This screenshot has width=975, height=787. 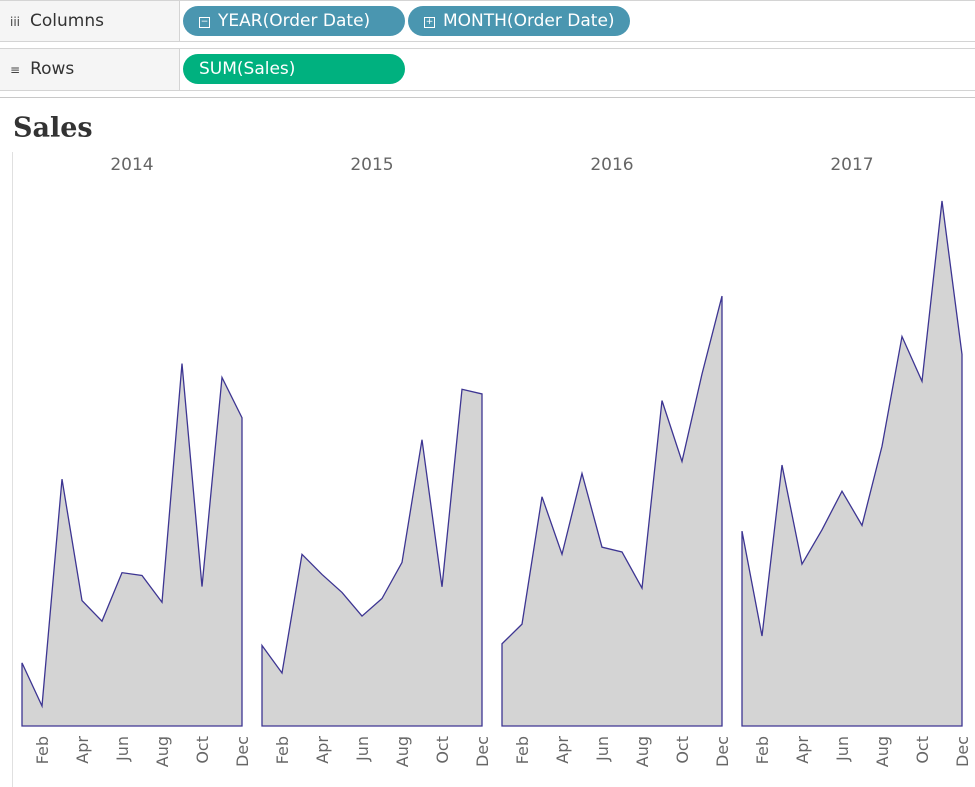 I want to click on shelf-label: ≡ Rows, so click(x=90, y=69).